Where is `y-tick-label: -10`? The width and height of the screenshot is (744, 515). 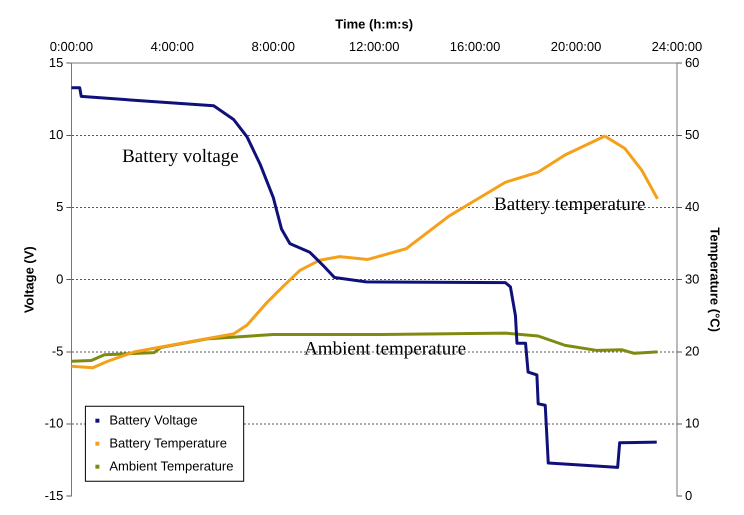
y-tick-label: -10 is located at coordinates (54, 423).